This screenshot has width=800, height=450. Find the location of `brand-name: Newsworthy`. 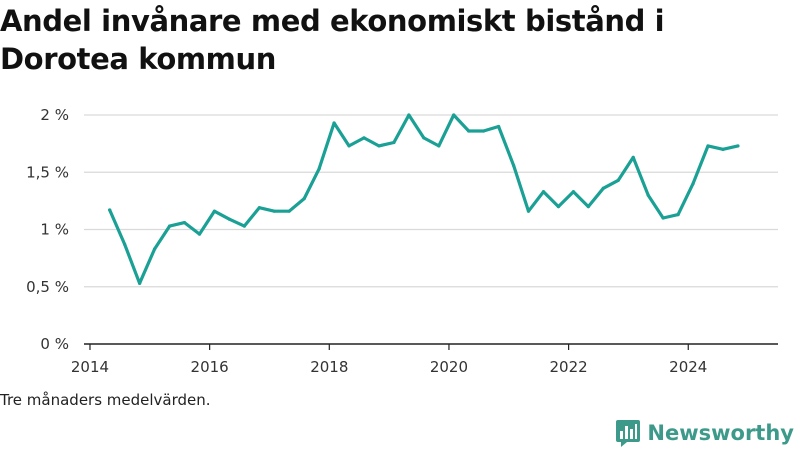

brand-name: Newsworthy is located at coordinates (720, 433).